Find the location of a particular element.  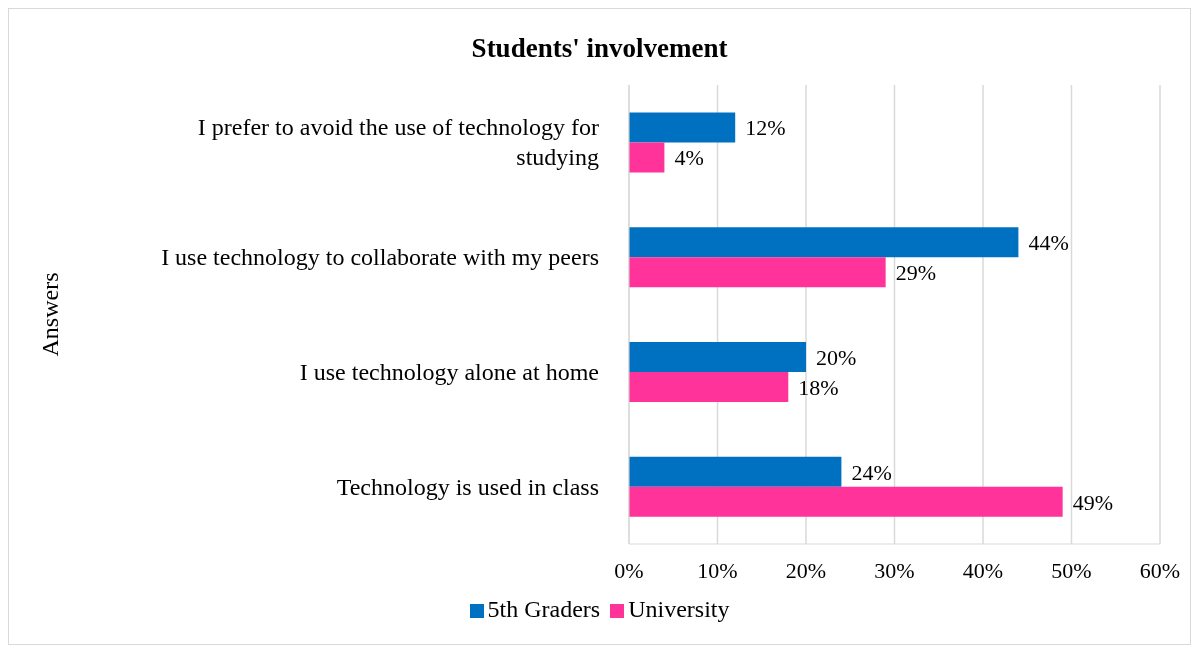

data-label: 29% is located at coordinates (915, 273).